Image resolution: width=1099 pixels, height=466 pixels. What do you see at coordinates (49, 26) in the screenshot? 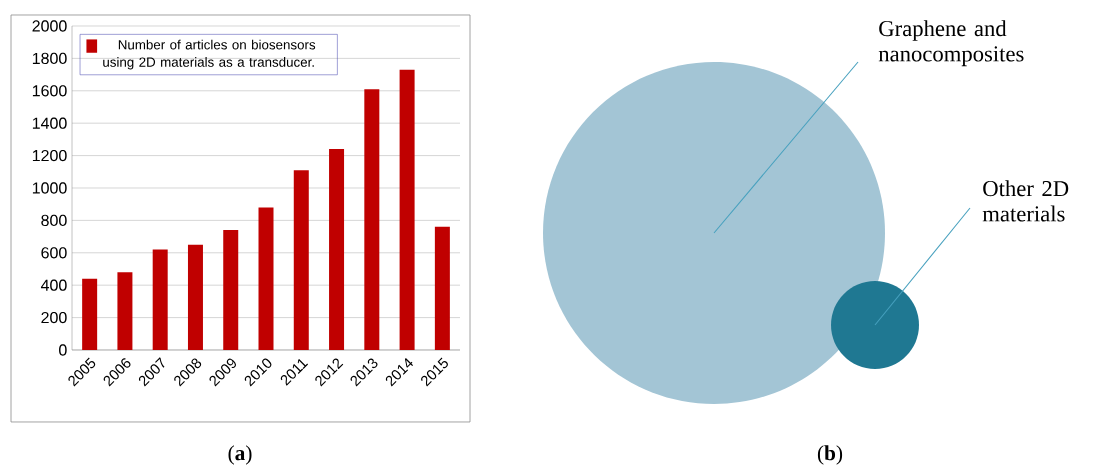
I see `y-tick-label: 2000` at bounding box center [49, 26].